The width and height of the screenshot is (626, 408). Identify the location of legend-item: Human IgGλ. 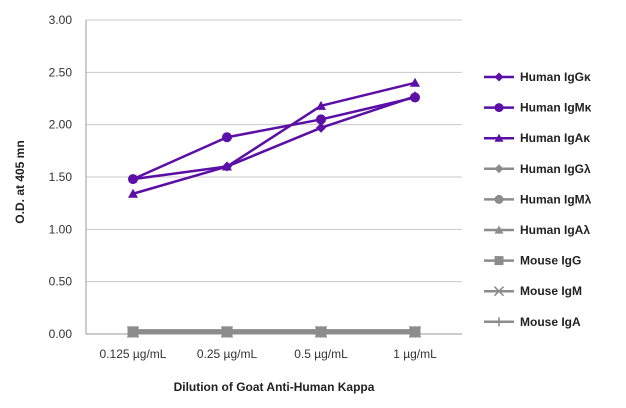
(537, 169).